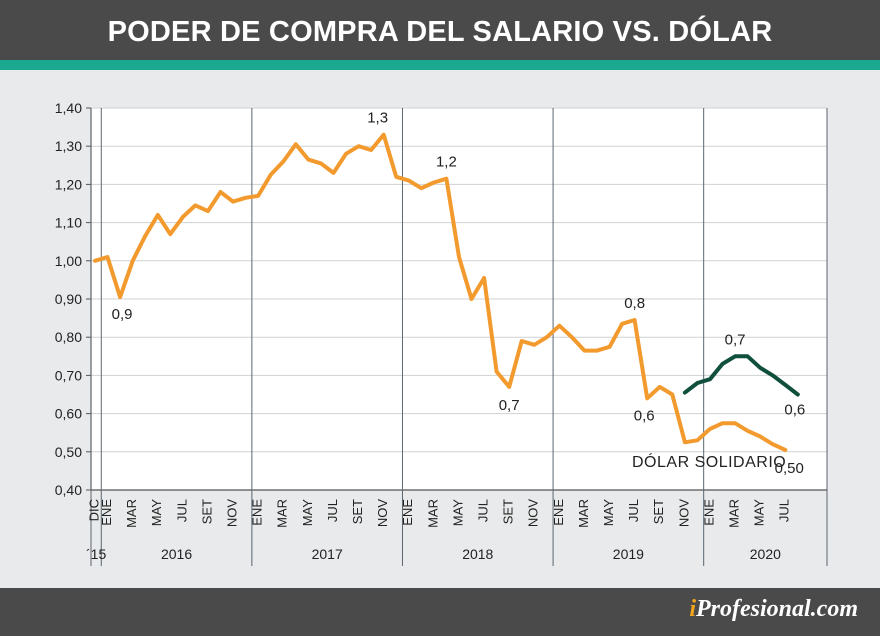 The image size is (880, 636). I want to click on dolar-solidario-label: DÓLAR SOLIDARIO, so click(709, 461).